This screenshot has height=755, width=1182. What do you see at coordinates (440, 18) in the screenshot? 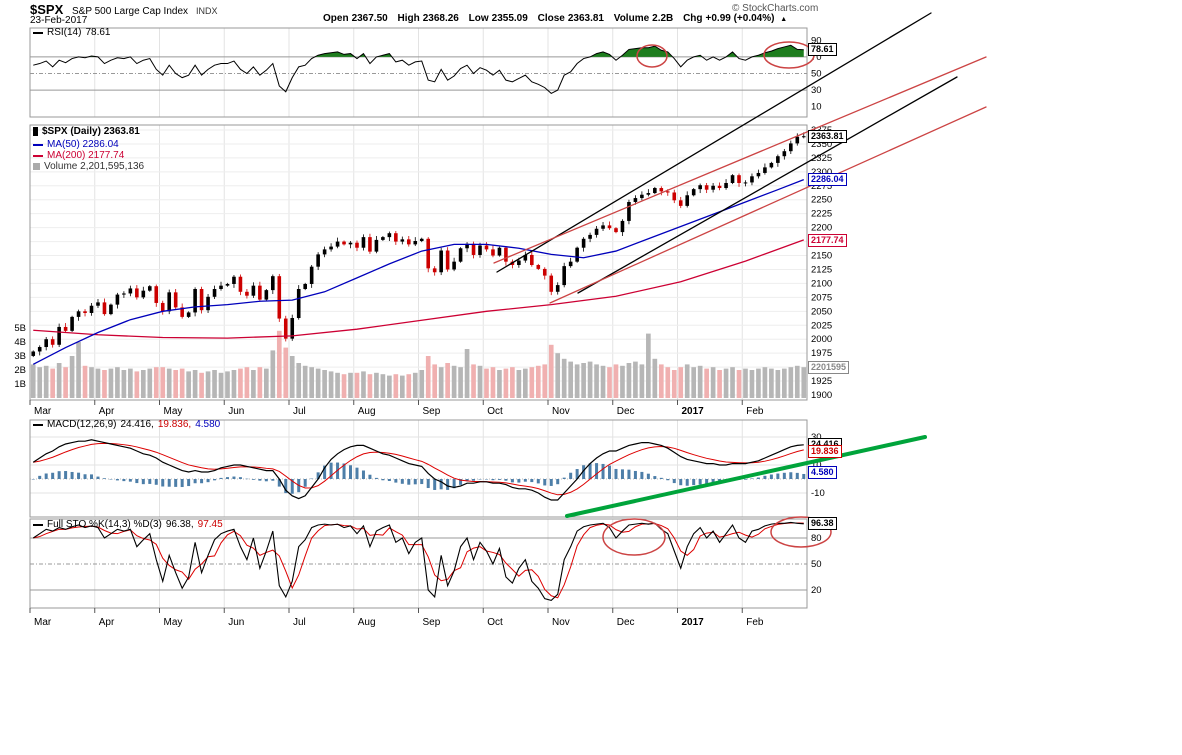
I see `quote-high-value: 2368.26` at bounding box center [440, 18].